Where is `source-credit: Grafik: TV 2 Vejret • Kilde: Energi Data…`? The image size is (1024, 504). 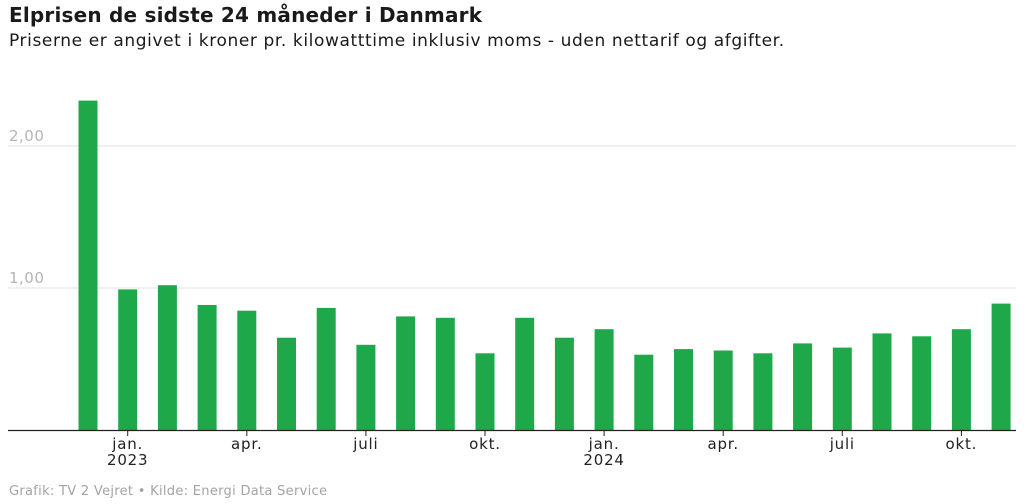 source-credit: Grafik: TV 2 Vejret • Kilde: Energi Data… is located at coordinates (168, 491).